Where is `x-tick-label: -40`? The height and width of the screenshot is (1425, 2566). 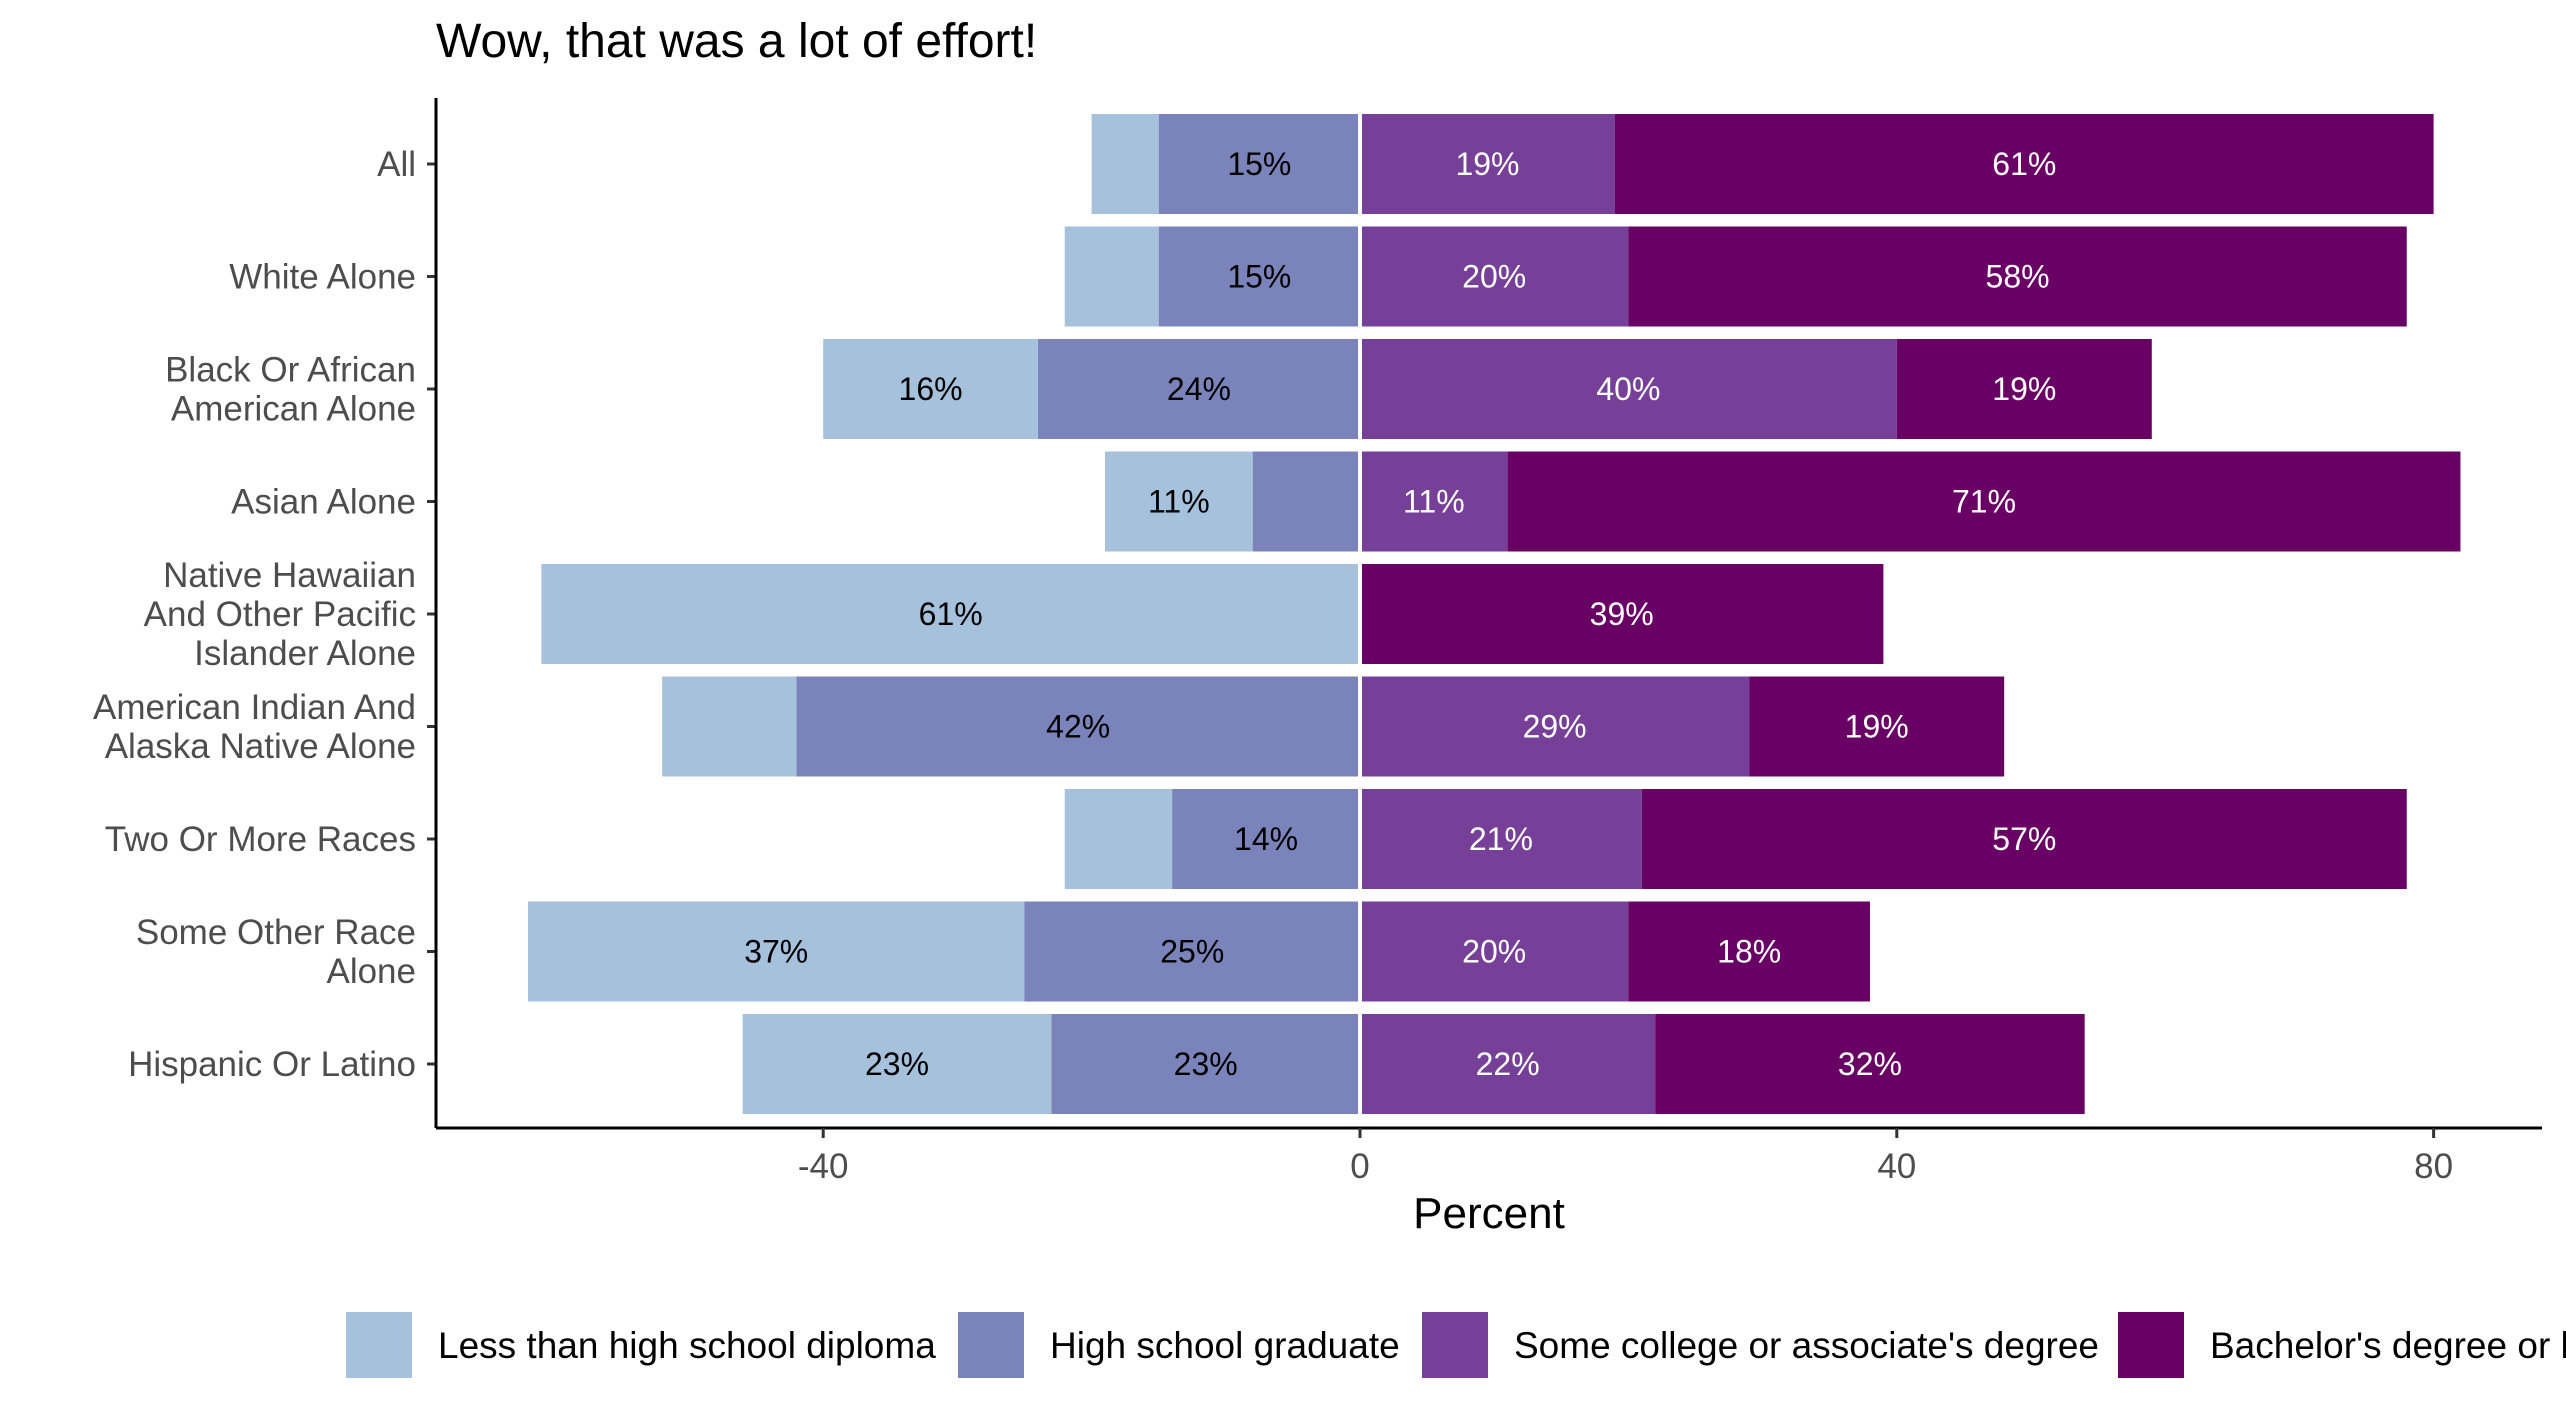 x-tick-label: -40 is located at coordinates (823, 1166).